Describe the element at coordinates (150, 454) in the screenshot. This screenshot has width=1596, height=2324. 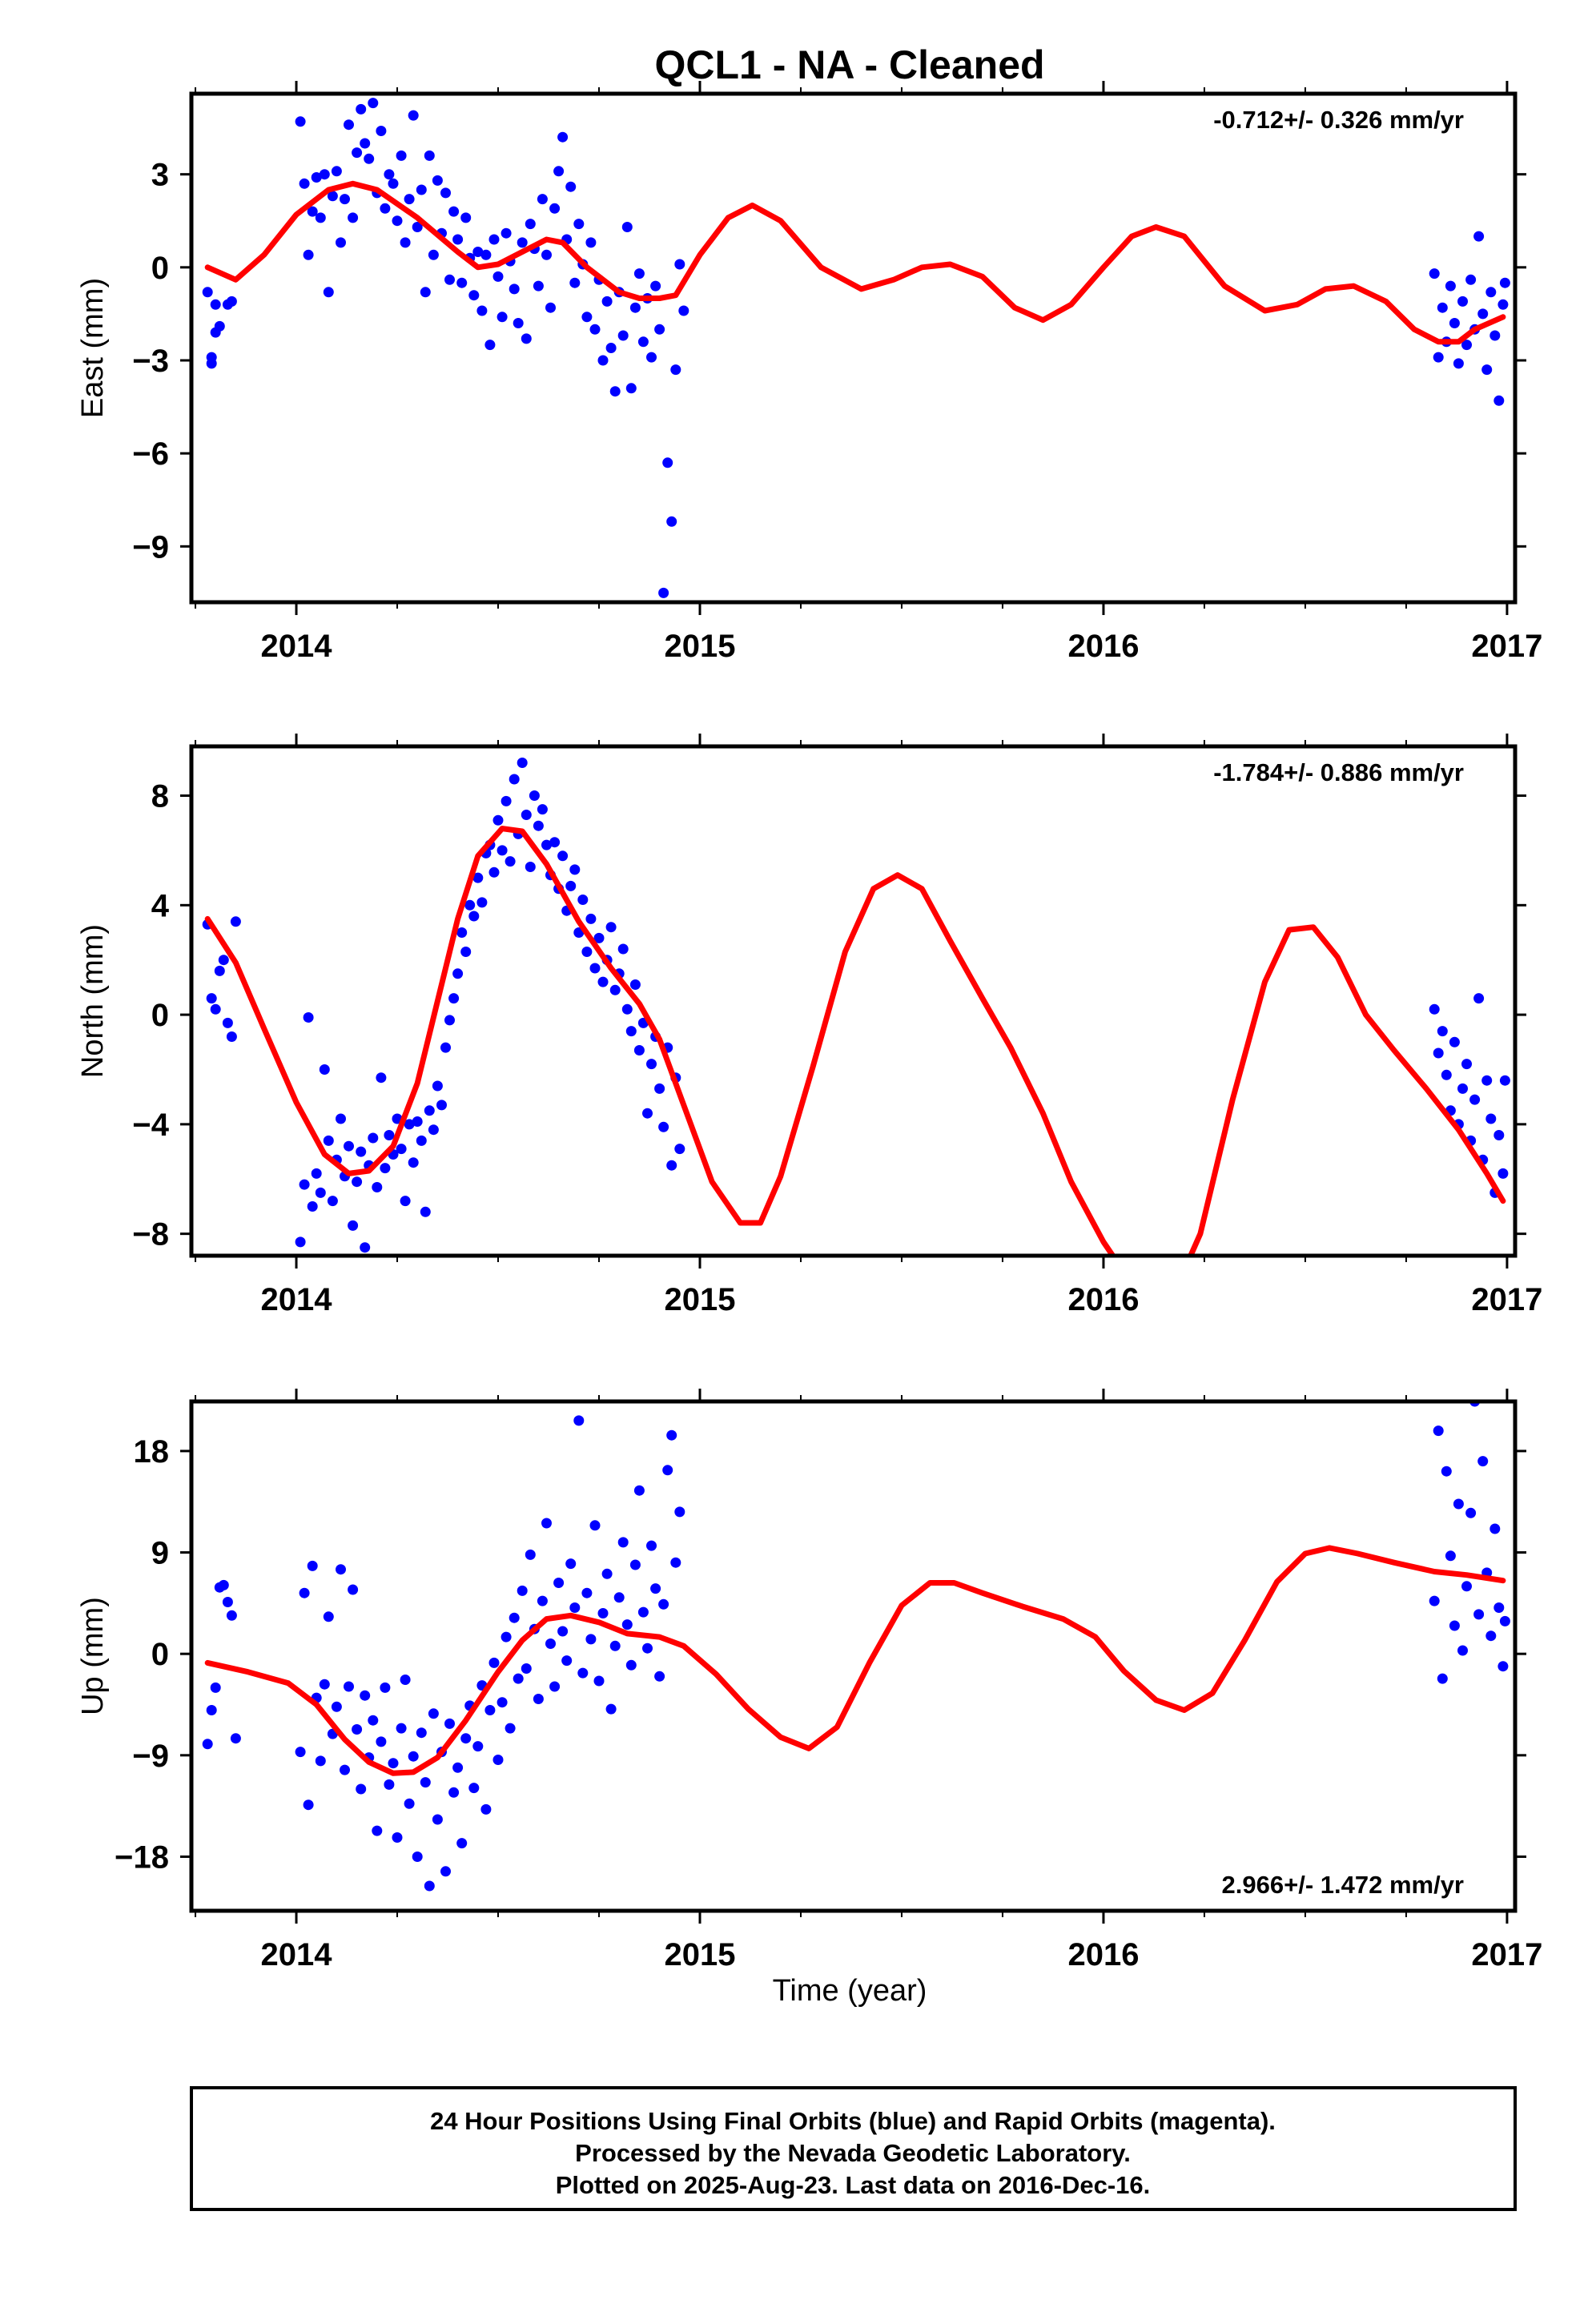
I see `y-tick-label: −6` at that location.